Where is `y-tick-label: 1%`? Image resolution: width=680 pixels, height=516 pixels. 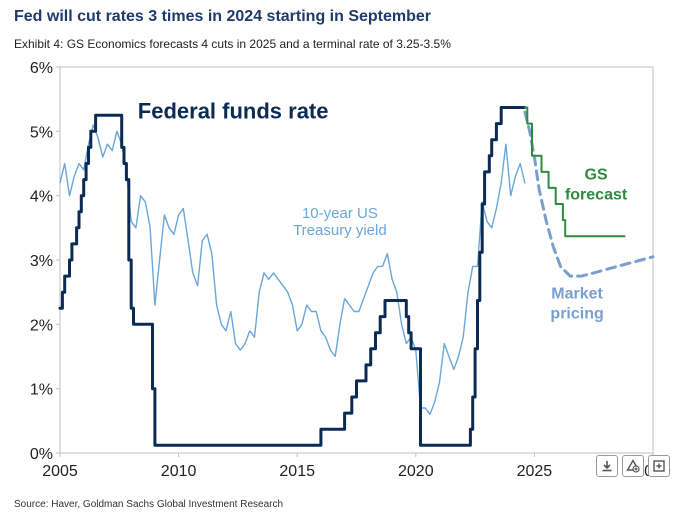
y-tick-label: 1% is located at coordinates (41, 390).